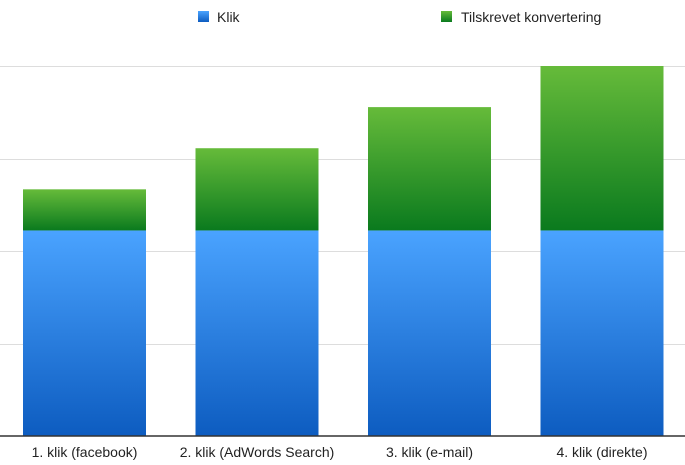  What do you see at coordinates (85, 452) in the screenshot?
I see `x-tick-label-1: 1. klik (facebook)` at bounding box center [85, 452].